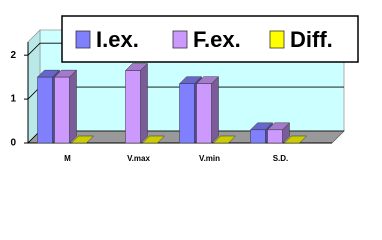  What do you see at coordinates (13, 99) in the screenshot?
I see `y-tick-label: 1` at bounding box center [13, 99].